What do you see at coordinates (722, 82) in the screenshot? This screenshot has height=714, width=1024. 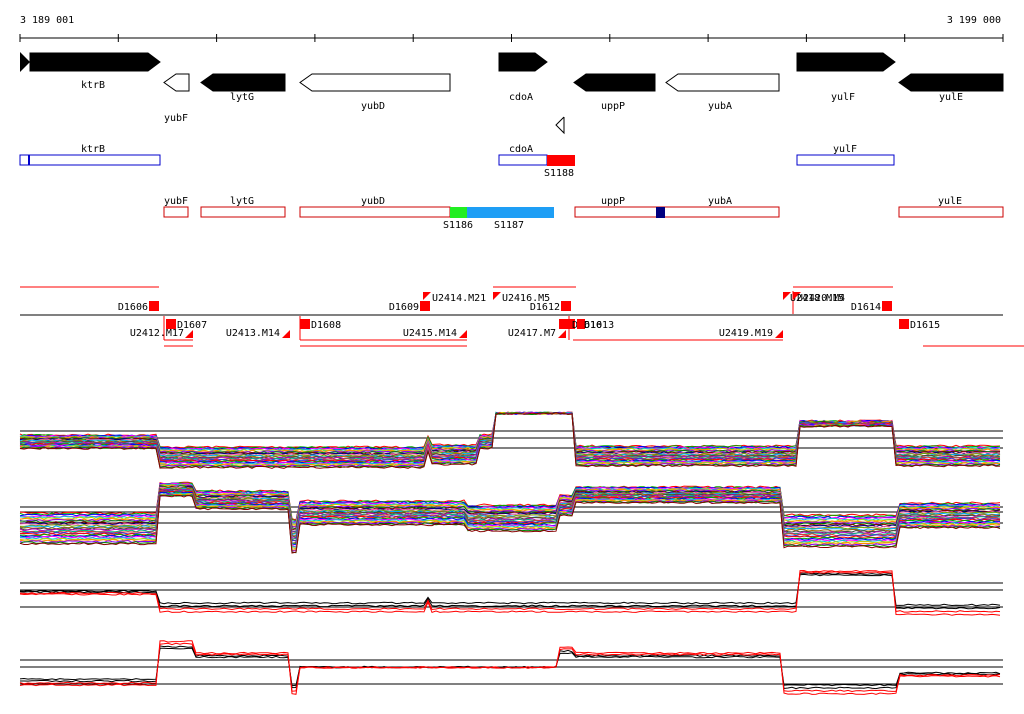 I see `gene-arrow-yubA` at bounding box center [722, 82].